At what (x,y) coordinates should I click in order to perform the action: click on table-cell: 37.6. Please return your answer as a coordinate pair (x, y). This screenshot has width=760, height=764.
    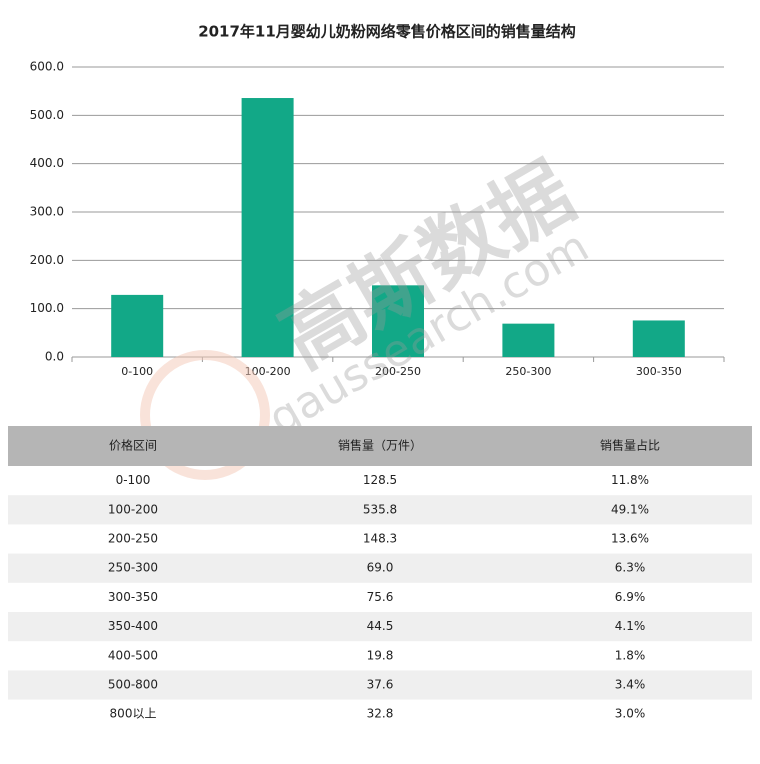
    Looking at the image, I should click on (380, 685).